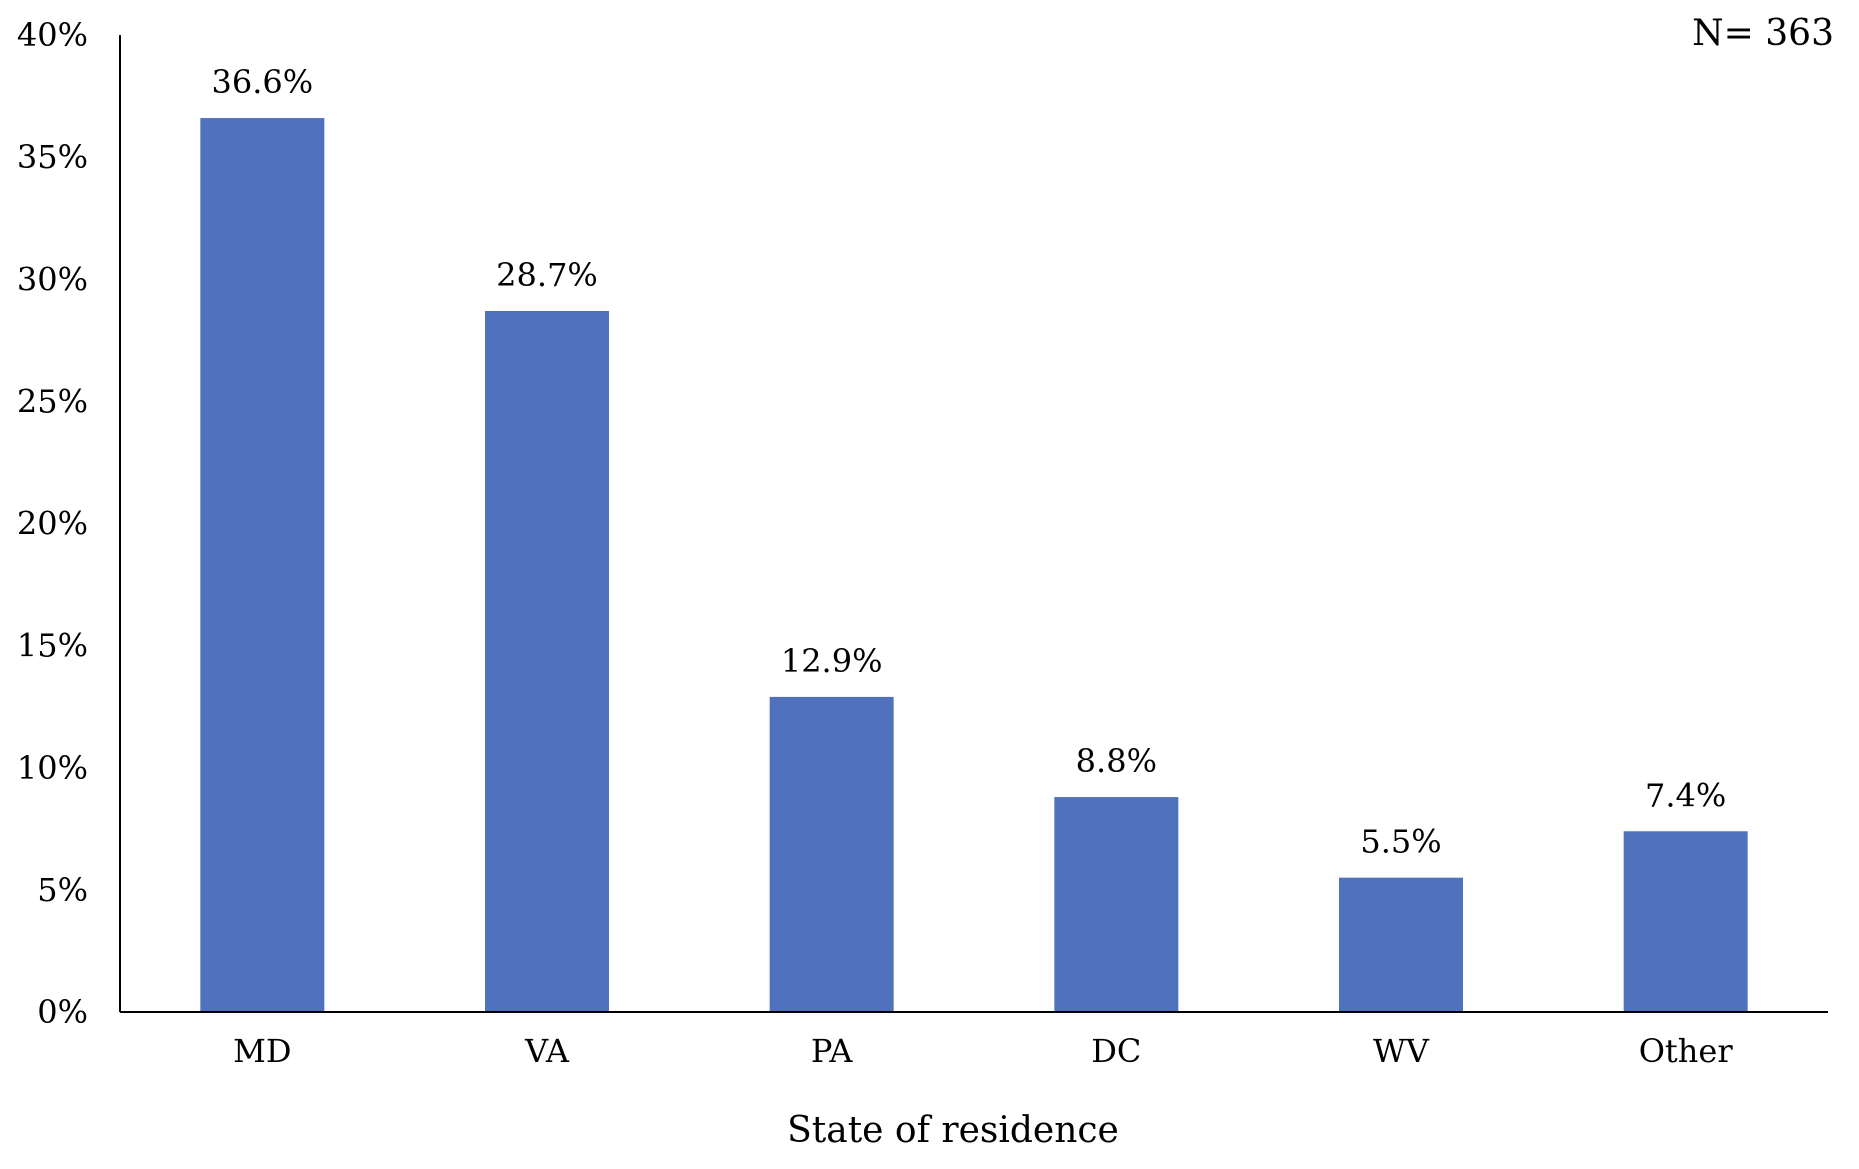  Describe the element at coordinates (263, 82) in the screenshot. I see `data-label-md: 36.6%` at that location.